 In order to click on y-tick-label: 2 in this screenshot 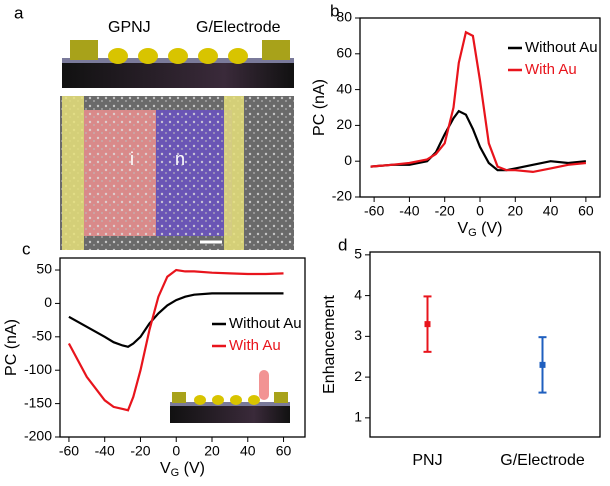, I will do `click(358, 376)`.